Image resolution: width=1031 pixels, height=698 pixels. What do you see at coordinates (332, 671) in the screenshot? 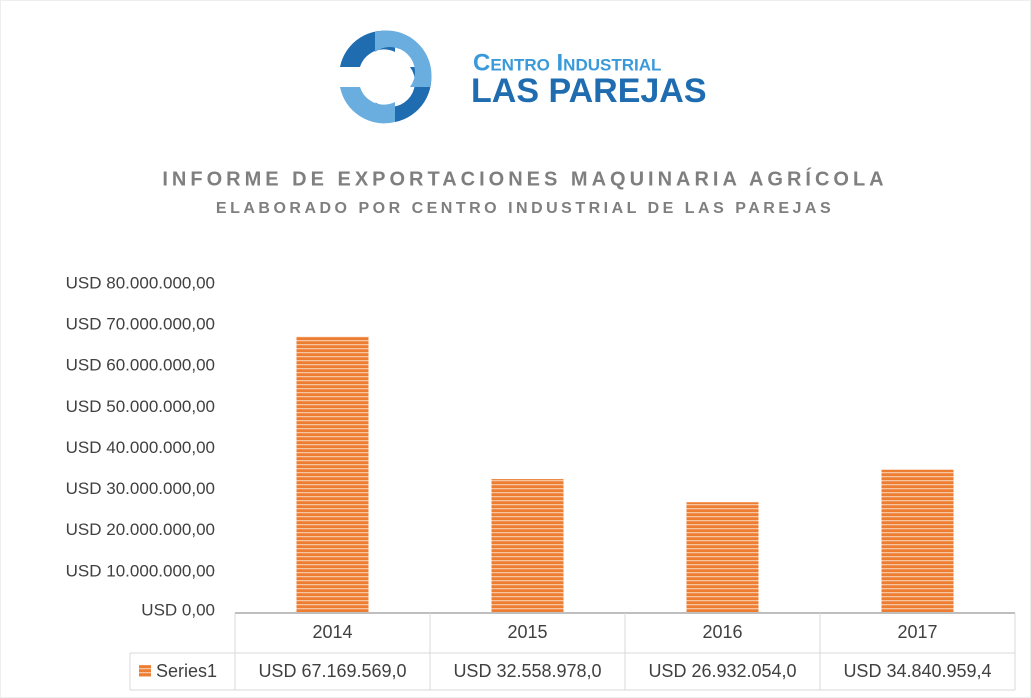
I see `table-value: USD 67.169.569,0` at bounding box center [332, 671].